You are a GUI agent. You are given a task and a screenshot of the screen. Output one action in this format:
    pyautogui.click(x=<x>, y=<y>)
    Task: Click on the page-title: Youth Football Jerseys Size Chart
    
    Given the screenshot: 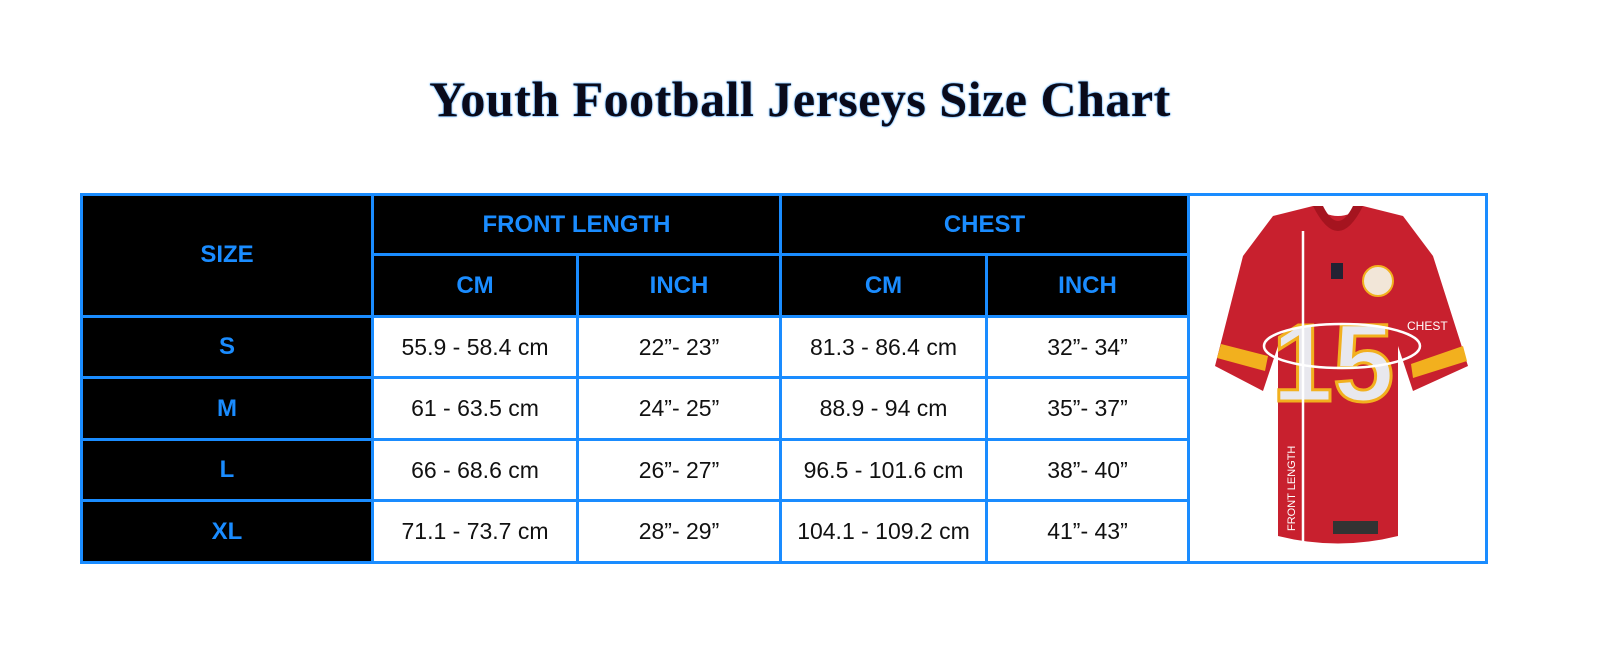 What is the action you would take?
    pyautogui.click(x=800, y=99)
    